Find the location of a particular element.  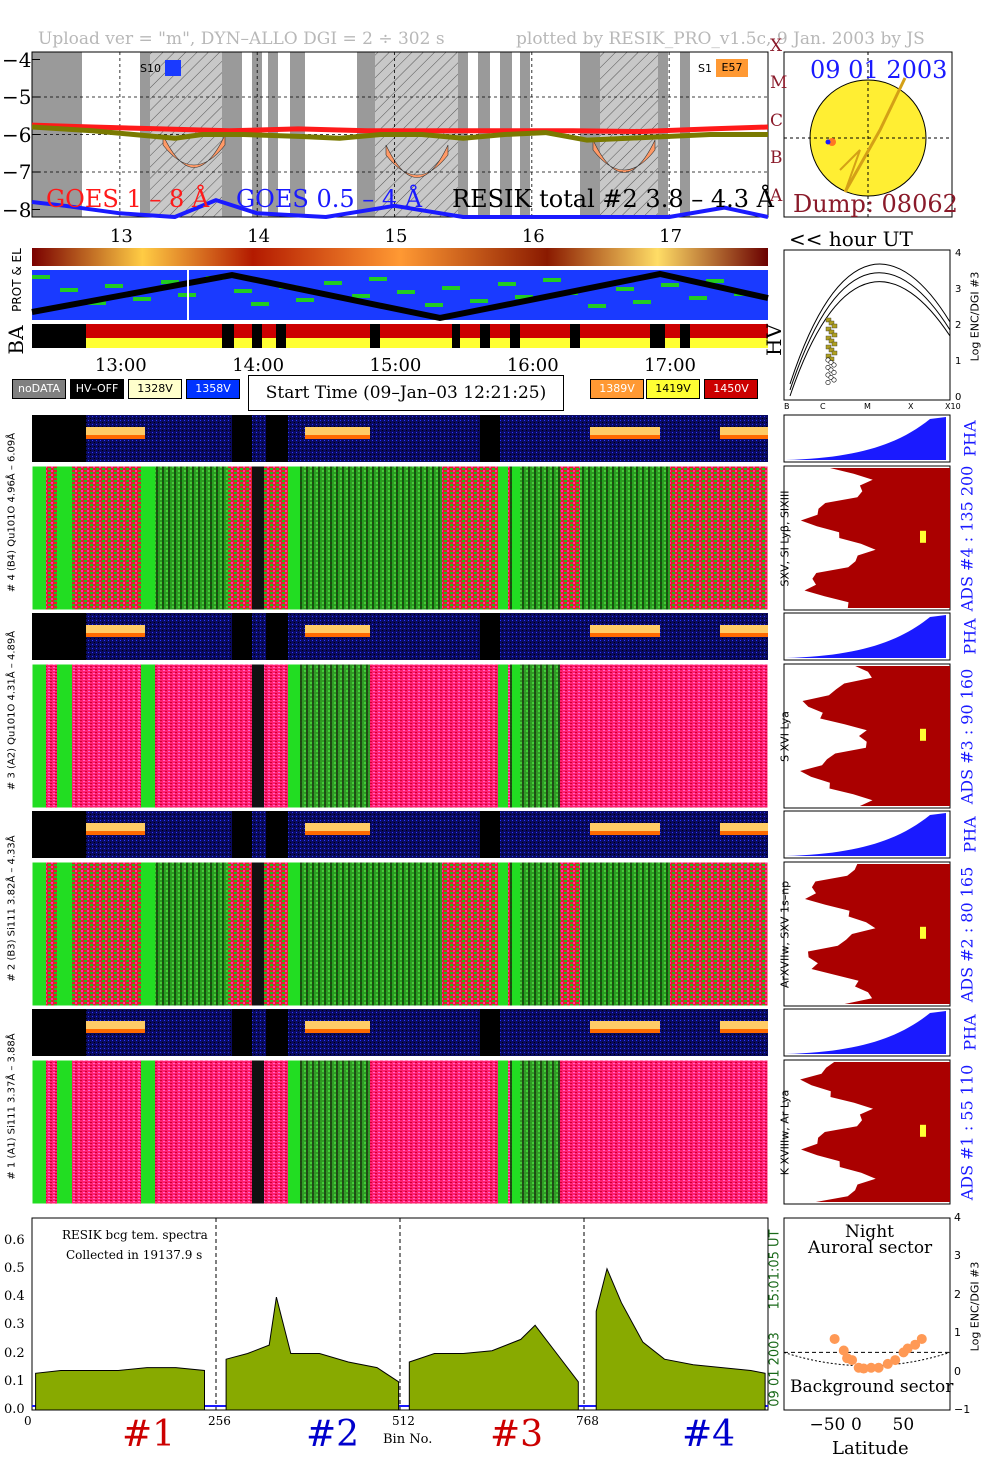

hour-label: 14 is located at coordinates (259, 236).